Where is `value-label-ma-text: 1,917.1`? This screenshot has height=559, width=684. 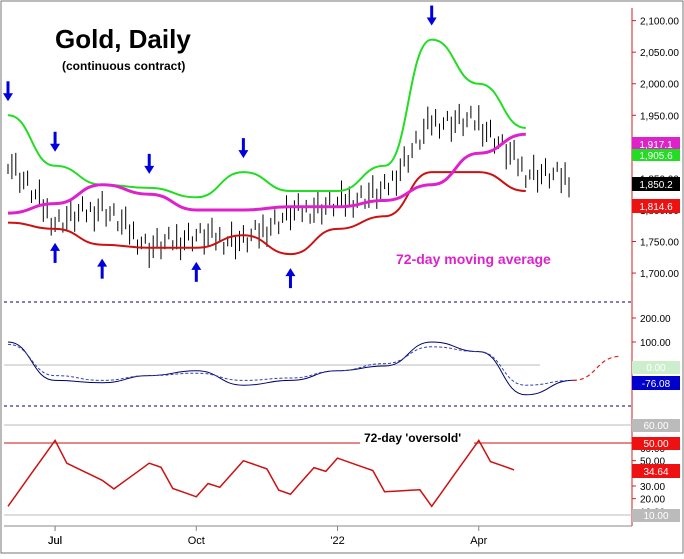 value-label-ma-text: 1,917.1 is located at coordinates (656, 145).